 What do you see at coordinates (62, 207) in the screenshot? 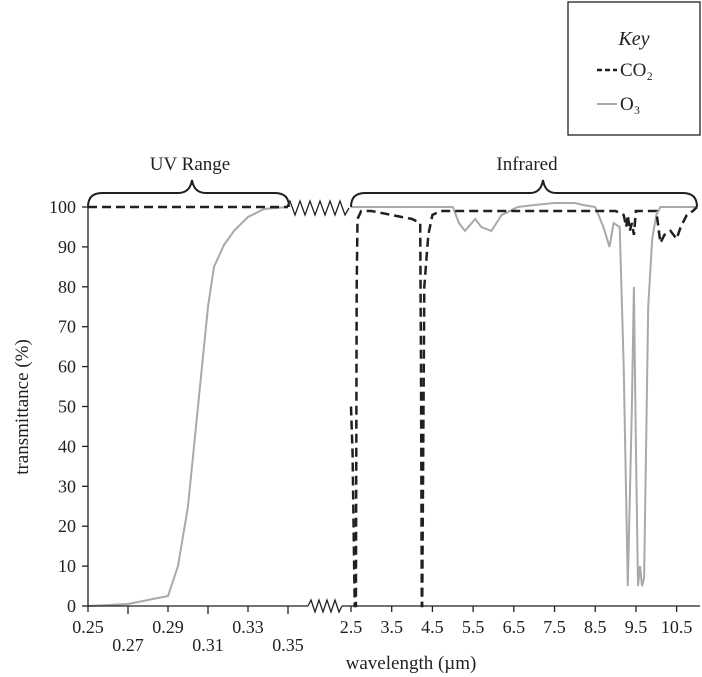
I see `y-tick-label: 100` at bounding box center [62, 207].